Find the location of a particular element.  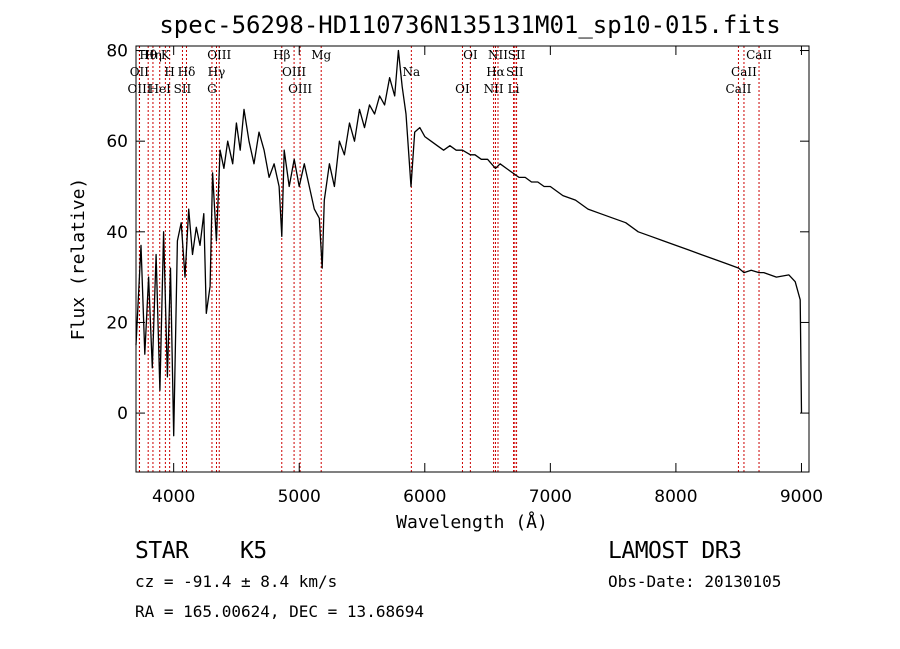

object-class: STAR is located at coordinates (162, 551).